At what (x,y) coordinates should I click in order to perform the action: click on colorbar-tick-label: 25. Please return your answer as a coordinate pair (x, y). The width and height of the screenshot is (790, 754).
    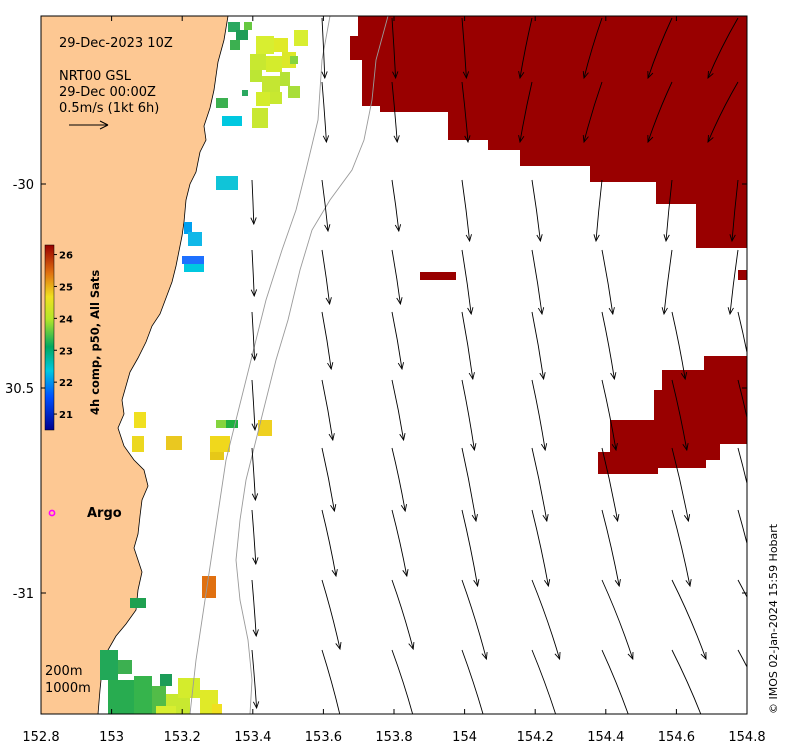
    Looking at the image, I should click on (66, 287).